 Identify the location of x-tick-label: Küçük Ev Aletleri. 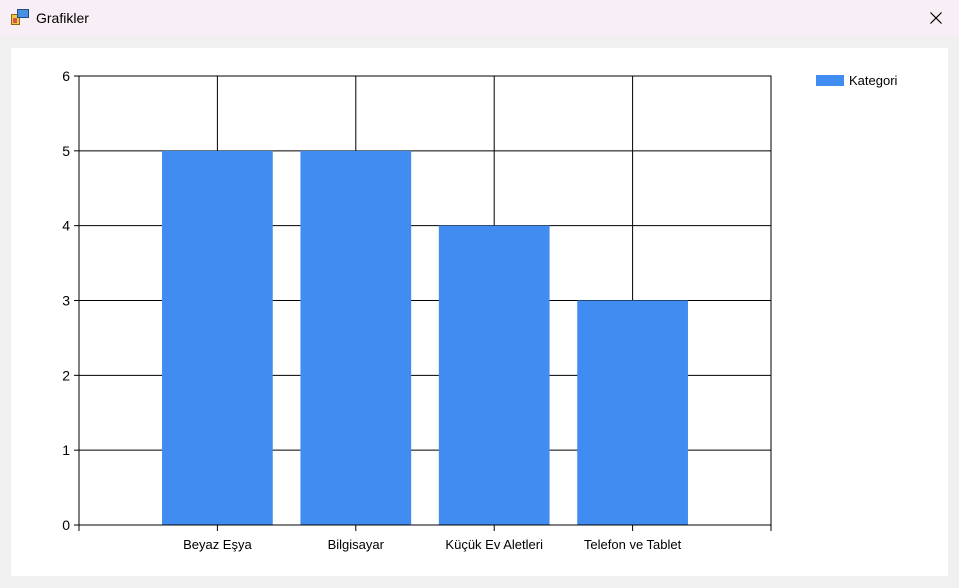
(494, 544).